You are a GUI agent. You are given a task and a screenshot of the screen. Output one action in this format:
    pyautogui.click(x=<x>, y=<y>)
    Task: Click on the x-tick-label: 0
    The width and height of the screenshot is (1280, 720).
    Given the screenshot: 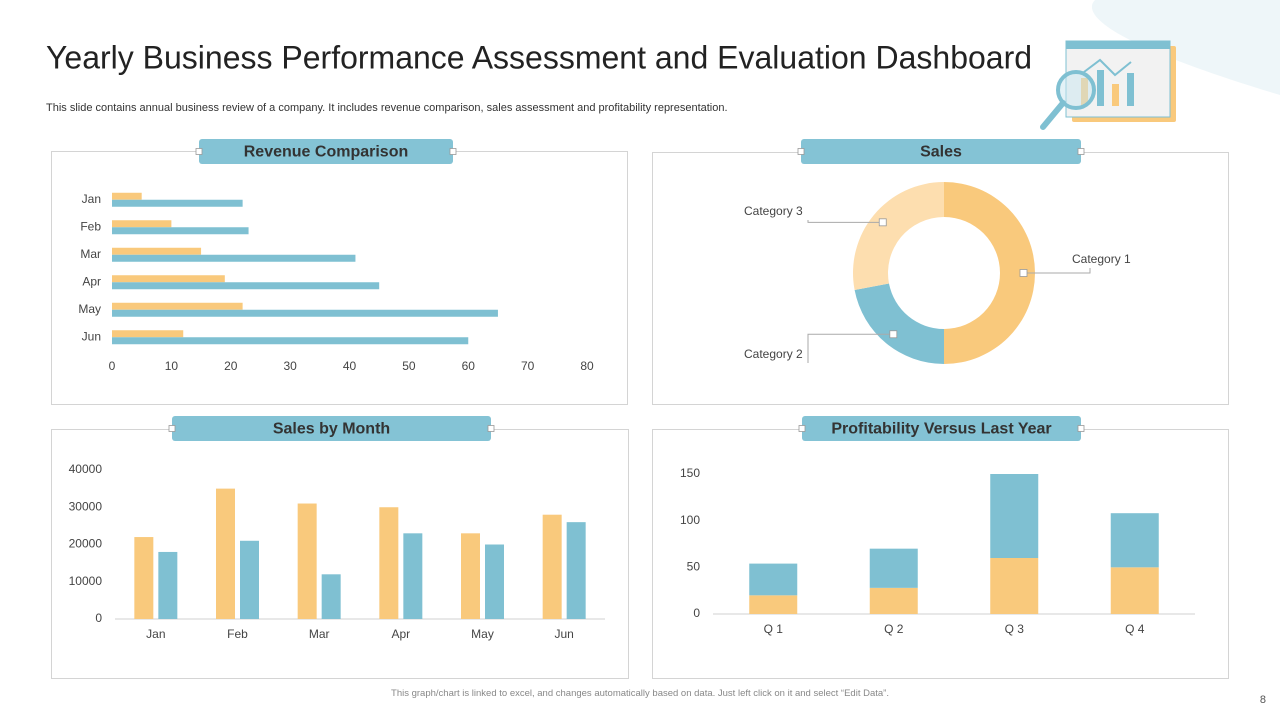 What is the action you would take?
    pyautogui.click(x=112, y=366)
    